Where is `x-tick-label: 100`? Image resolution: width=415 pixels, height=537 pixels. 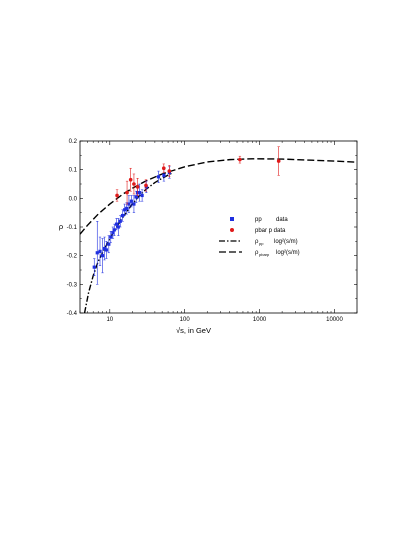
x-tick-label: 100 is located at coordinates (185, 320).